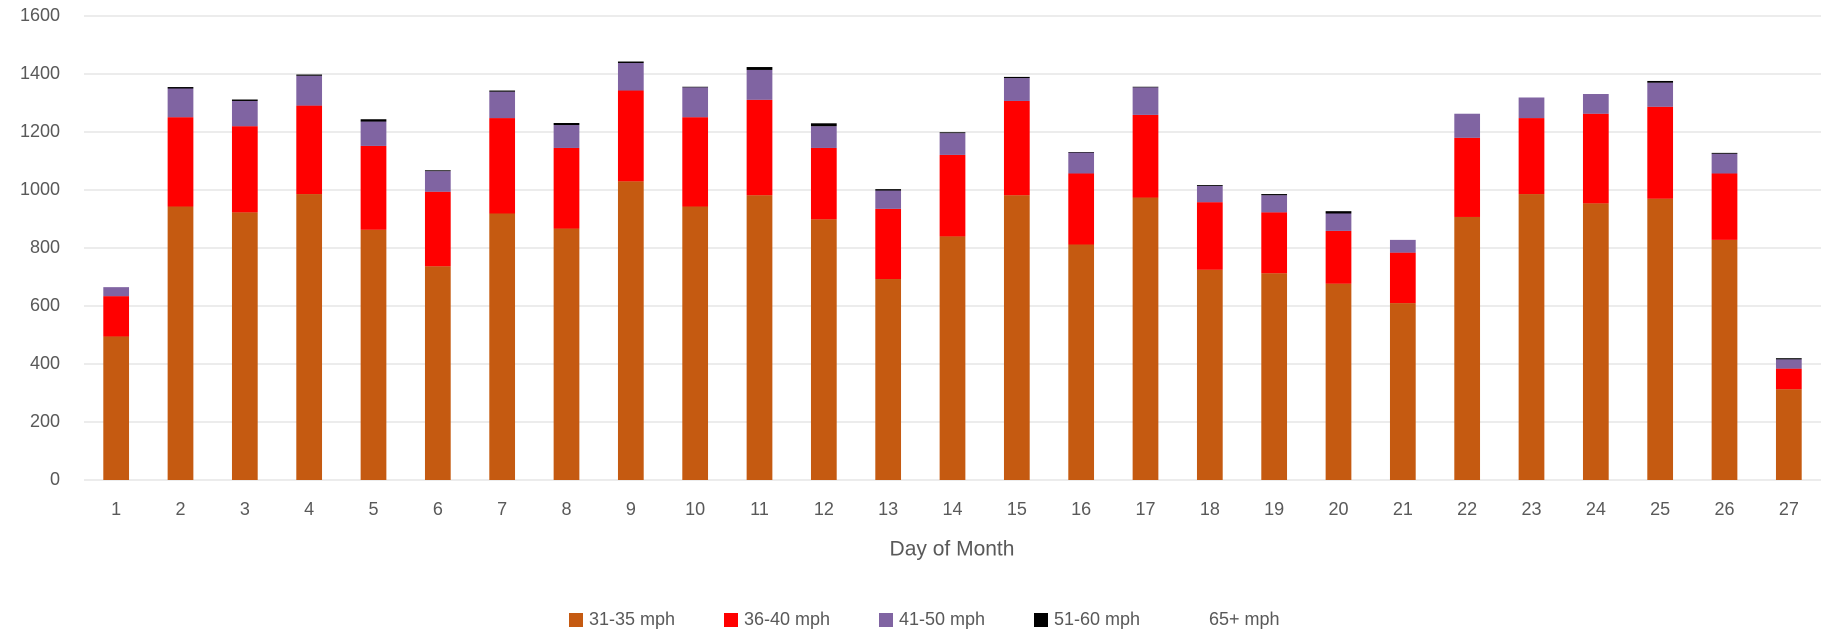 Image resolution: width=1825 pixels, height=640 pixels. What do you see at coordinates (438, 509) in the screenshot?
I see `x-tick-label: 6` at bounding box center [438, 509].